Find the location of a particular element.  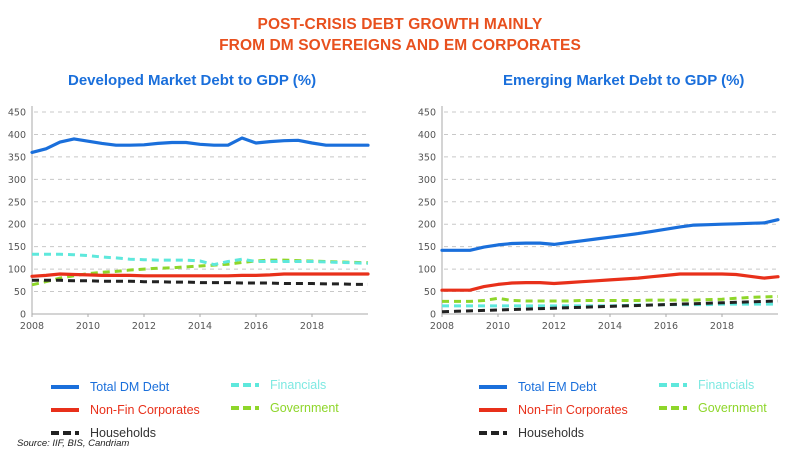

em-y-tick-label: 200 is located at coordinates (427, 225).